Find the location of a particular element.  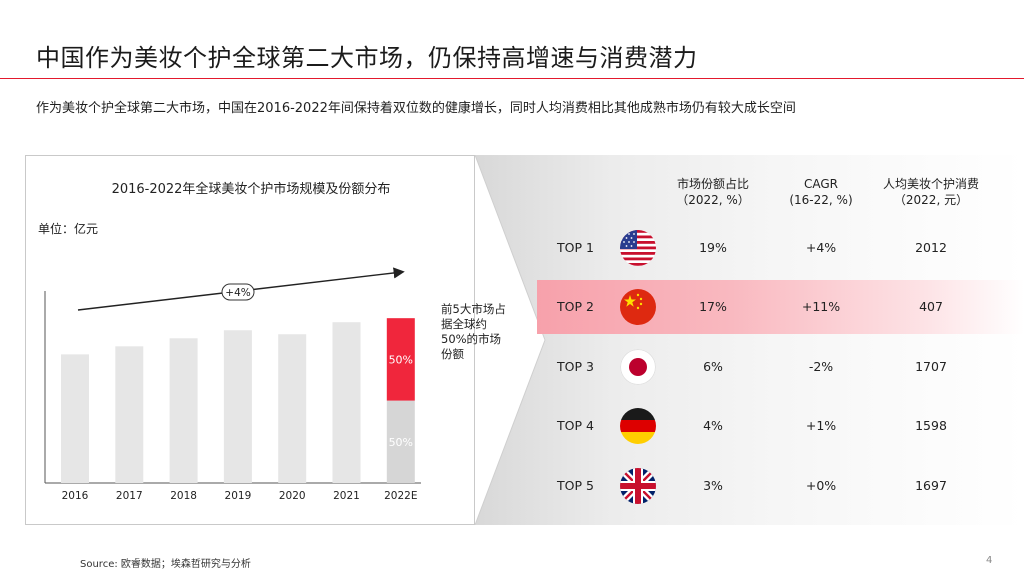

usa-flag-icon is located at coordinates (638, 248).